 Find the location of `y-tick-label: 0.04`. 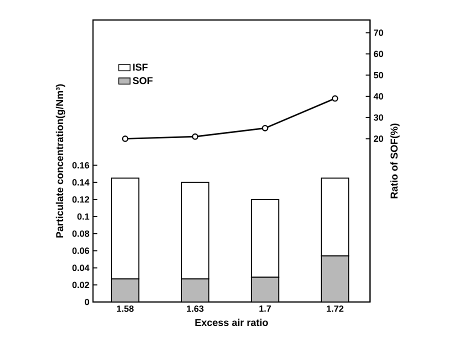

y-tick-label: 0.04 is located at coordinates (81, 267).